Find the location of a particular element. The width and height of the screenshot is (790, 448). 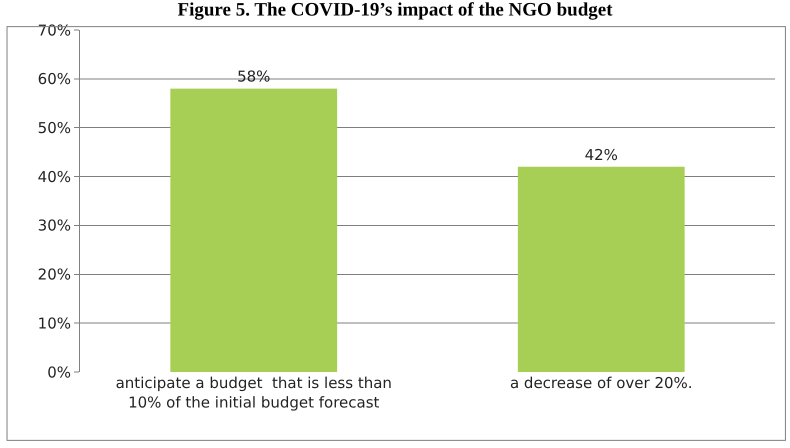

y-tick-label: 70% is located at coordinates (54, 30).